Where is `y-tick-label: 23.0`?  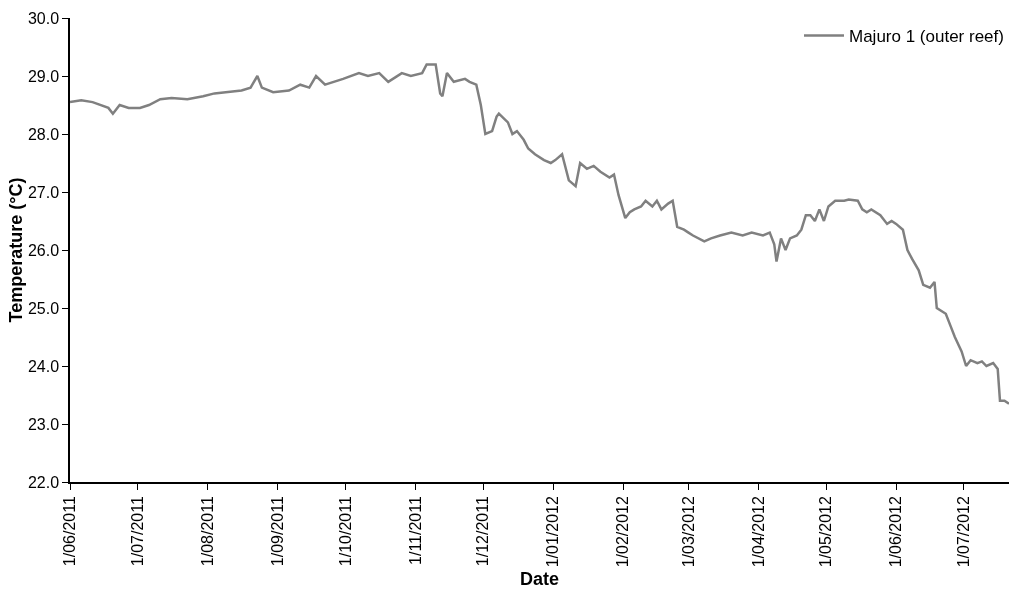 y-tick-label: 23.0 is located at coordinates (43, 424).